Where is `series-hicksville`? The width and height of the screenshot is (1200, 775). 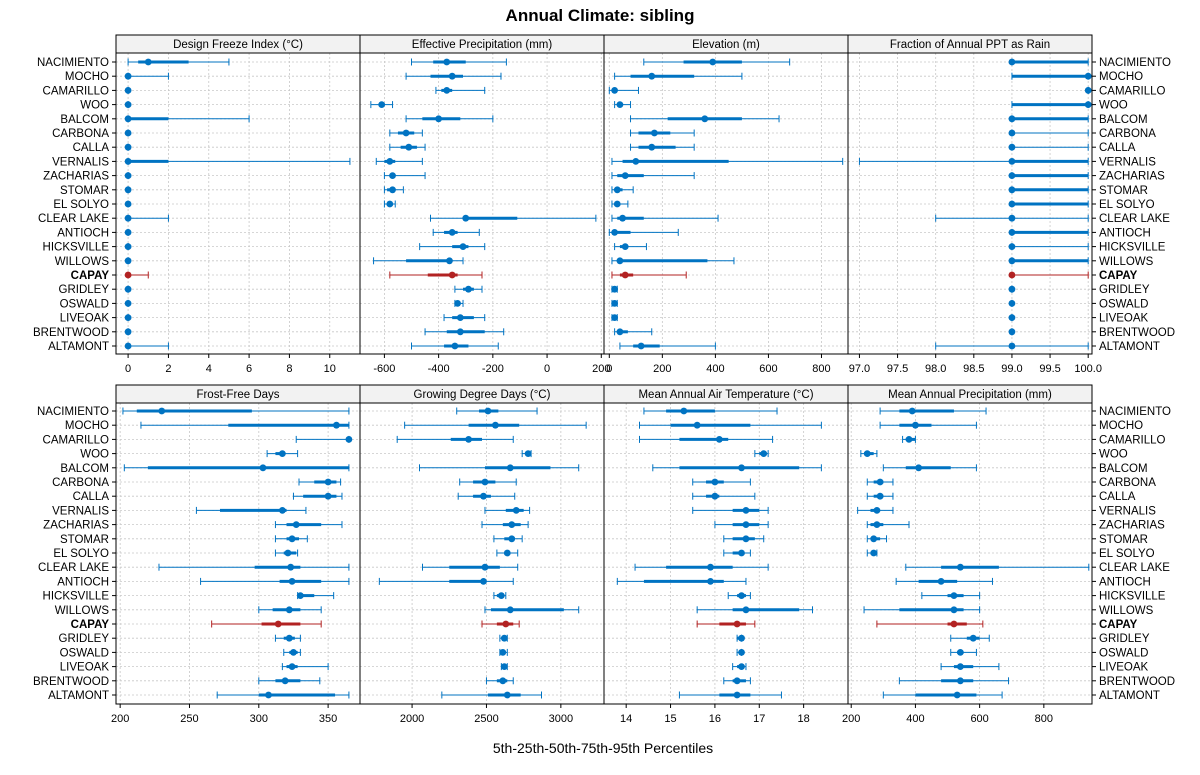 series-hicksville is located at coordinates (739, 596).